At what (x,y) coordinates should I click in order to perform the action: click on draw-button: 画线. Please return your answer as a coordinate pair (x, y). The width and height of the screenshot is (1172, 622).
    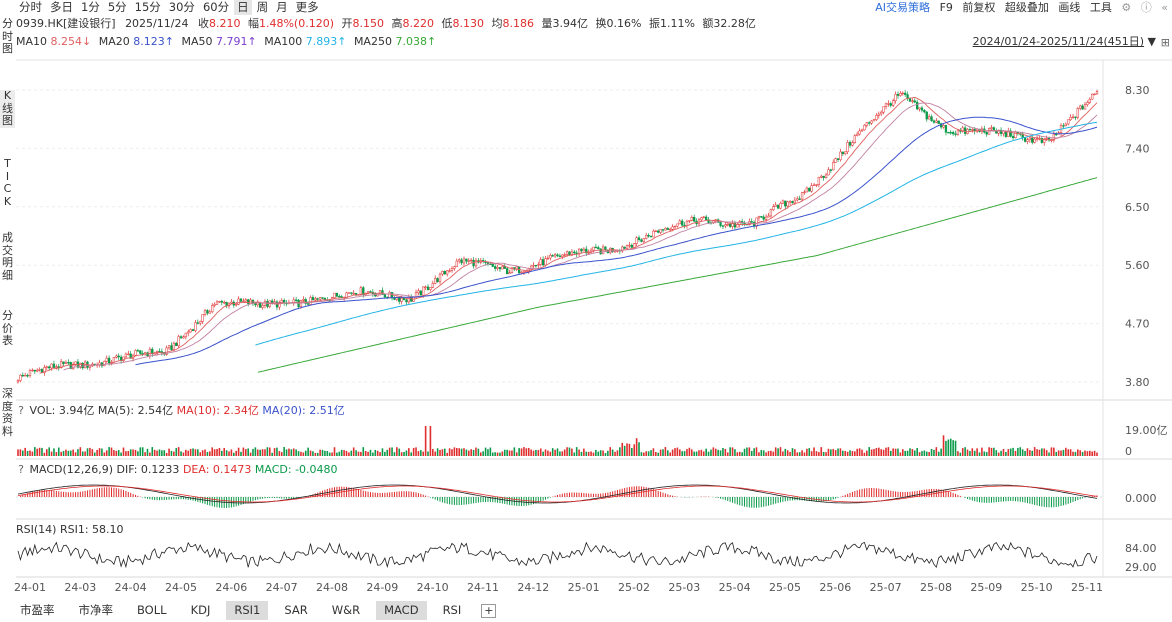
    Looking at the image, I should click on (1069, 7).